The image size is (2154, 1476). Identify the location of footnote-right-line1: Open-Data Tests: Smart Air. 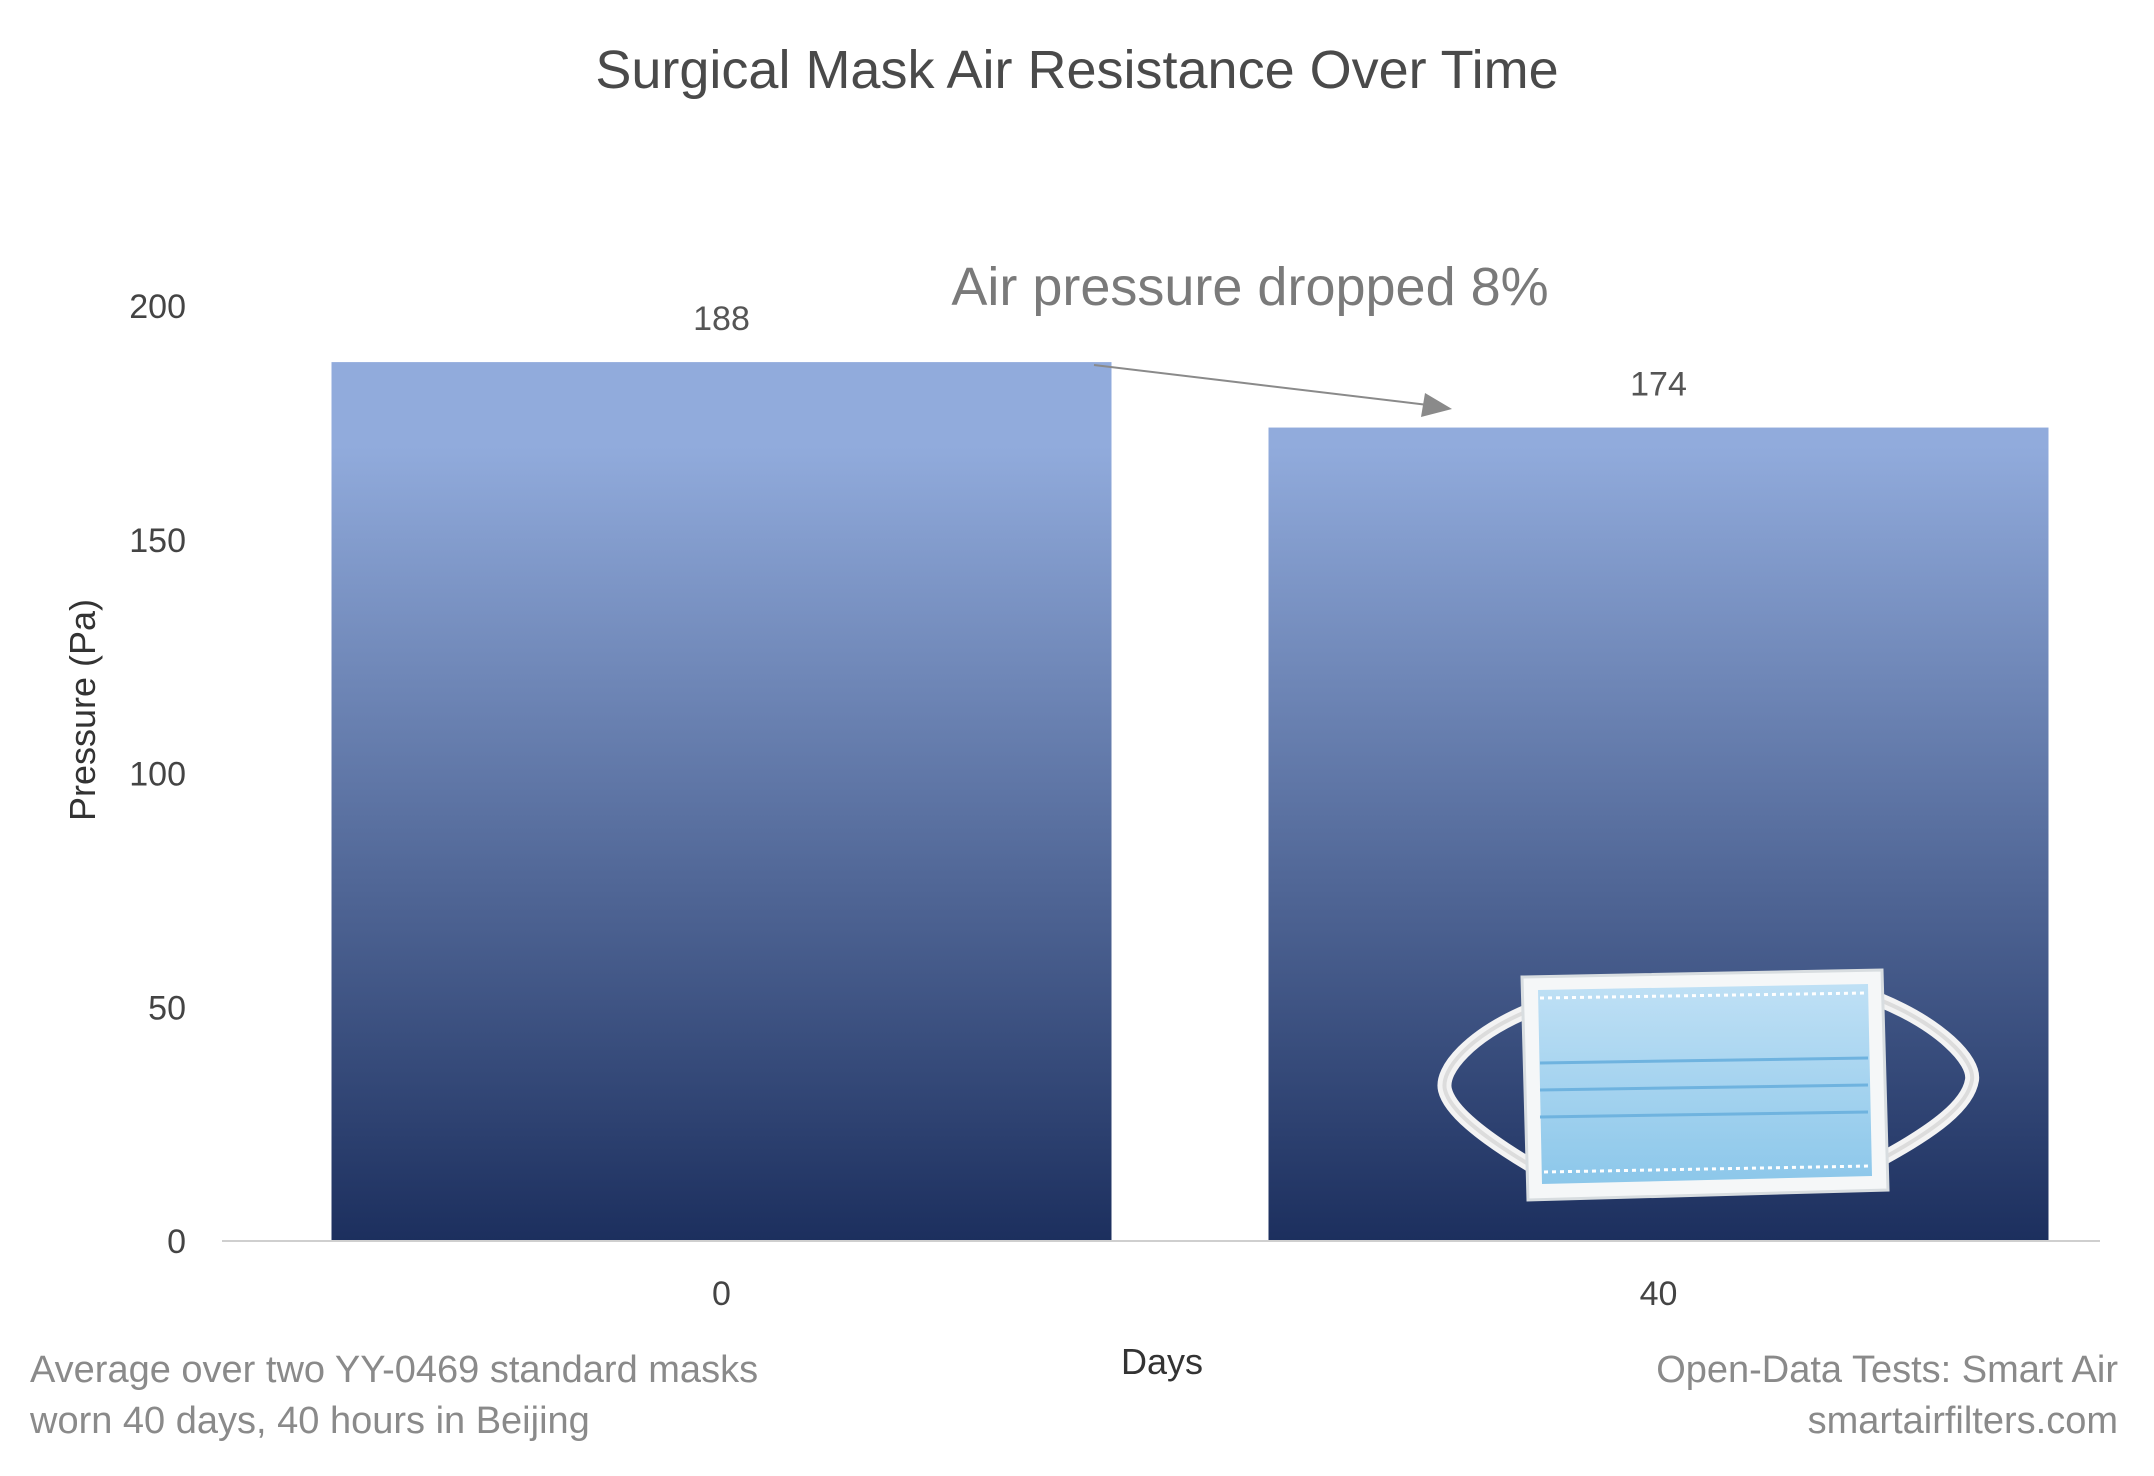
(1887, 1370).